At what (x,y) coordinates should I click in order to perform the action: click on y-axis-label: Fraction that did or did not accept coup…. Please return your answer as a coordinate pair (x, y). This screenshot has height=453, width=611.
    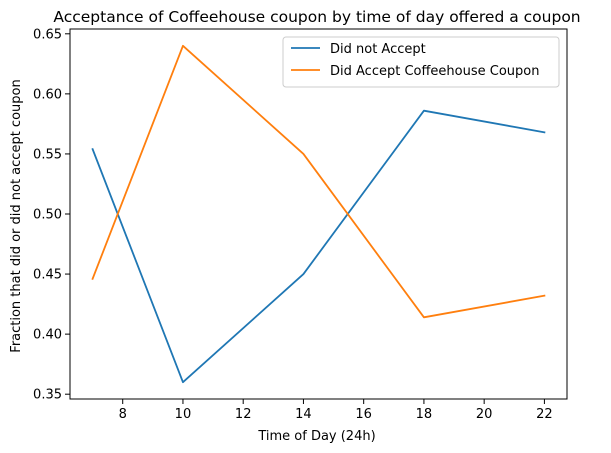
    Looking at the image, I should click on (16, 215).